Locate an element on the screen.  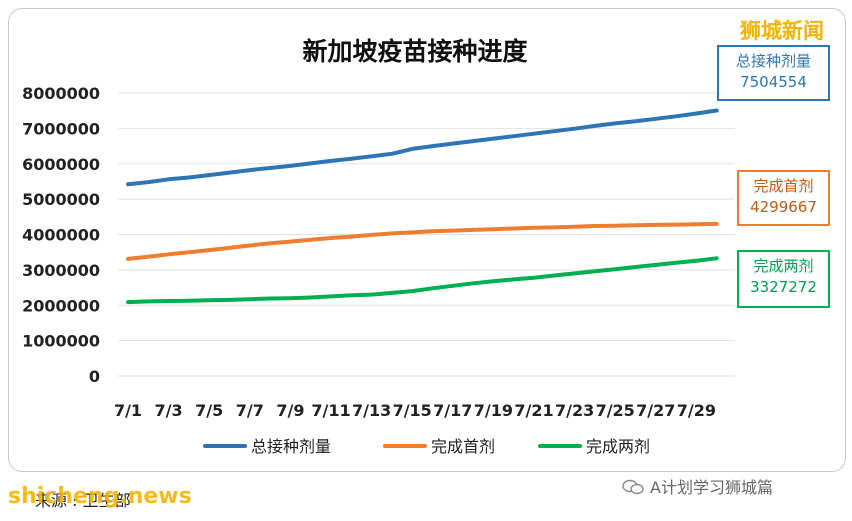
x-tick-label: 7/23 is located at coordinates (574, 410).